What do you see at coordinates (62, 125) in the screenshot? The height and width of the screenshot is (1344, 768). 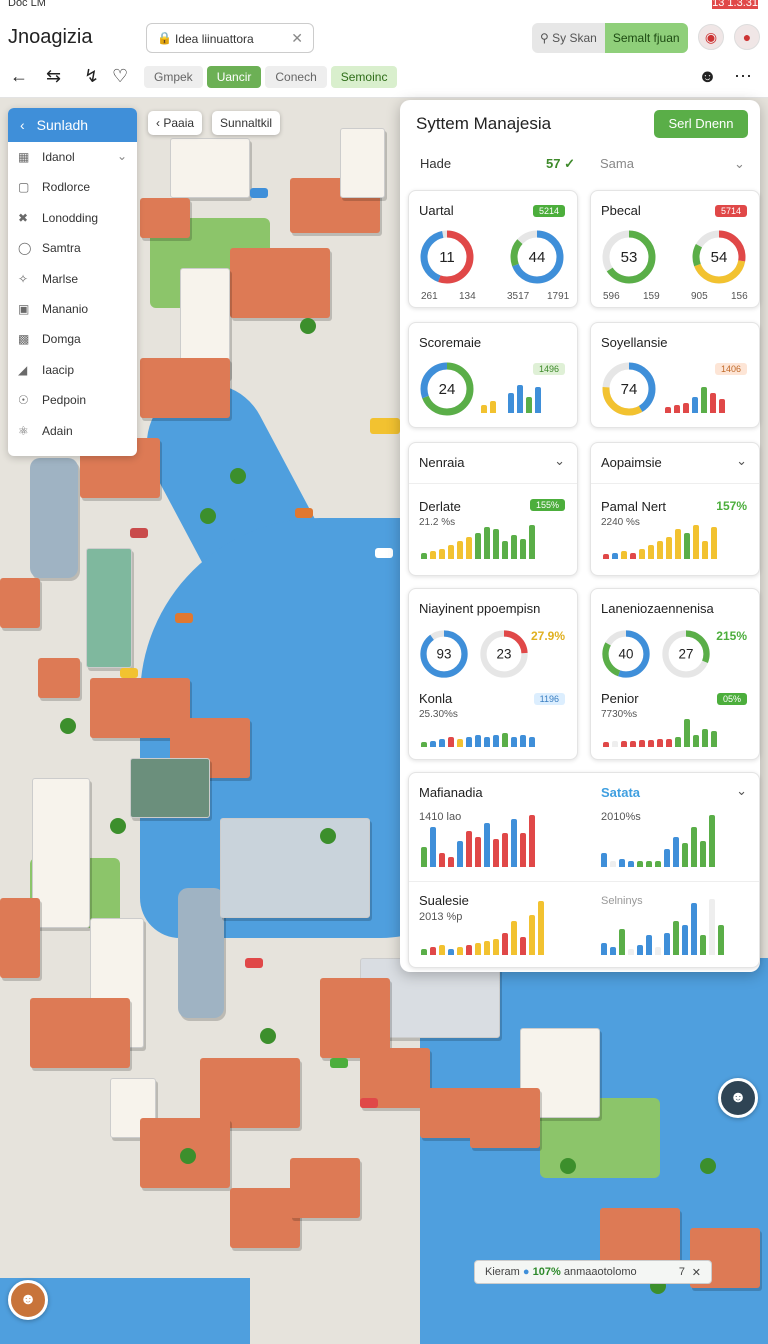 I see `sidebar-title: Sunladh` at bounding box center [62, 125].